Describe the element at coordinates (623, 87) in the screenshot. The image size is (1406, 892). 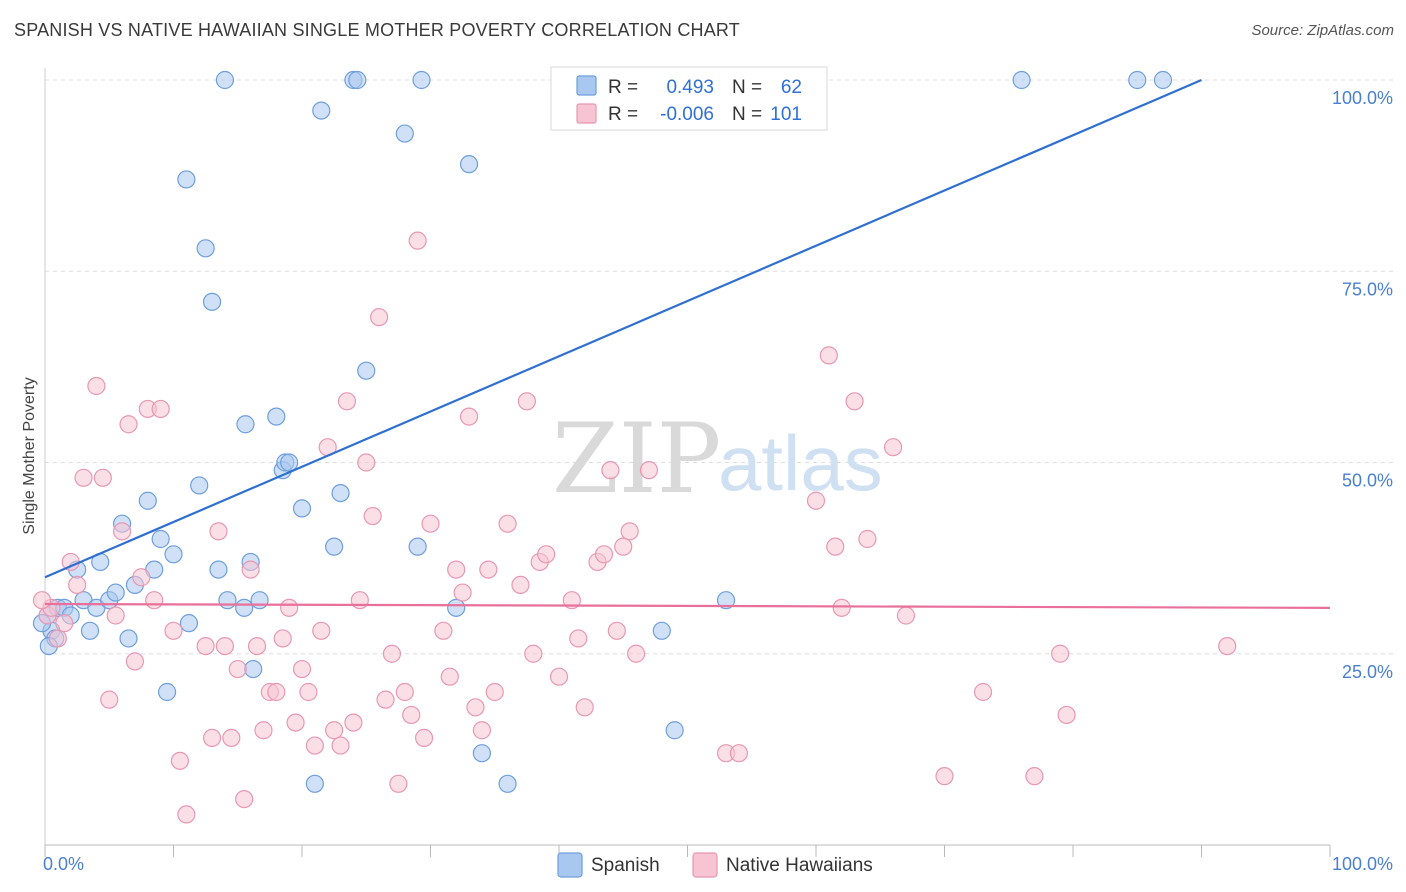
I see `legend-r-label: R =` at that location.